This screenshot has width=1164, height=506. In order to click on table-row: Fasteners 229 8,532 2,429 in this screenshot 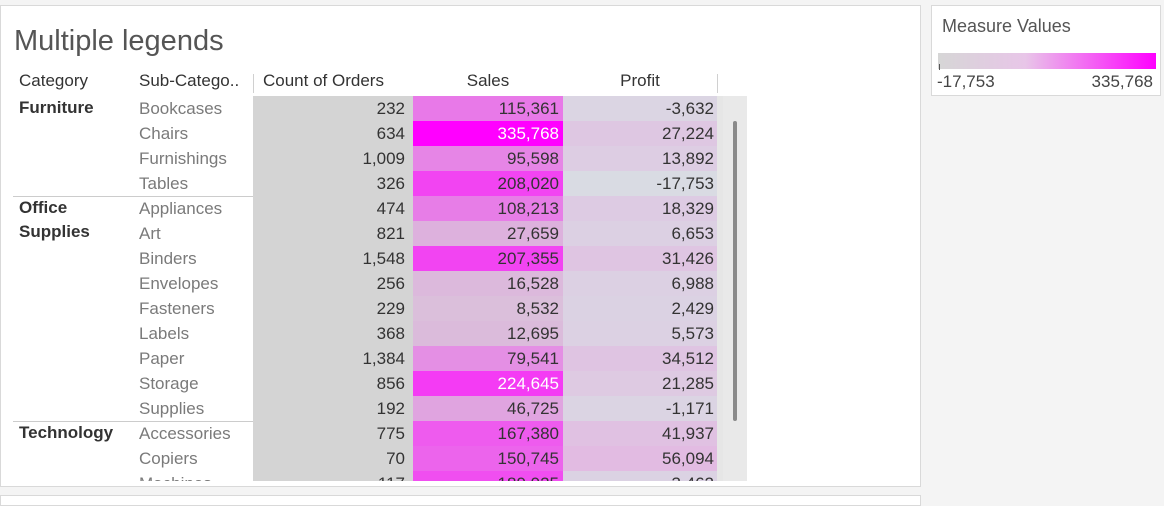, I will do `click(374, 308)`.